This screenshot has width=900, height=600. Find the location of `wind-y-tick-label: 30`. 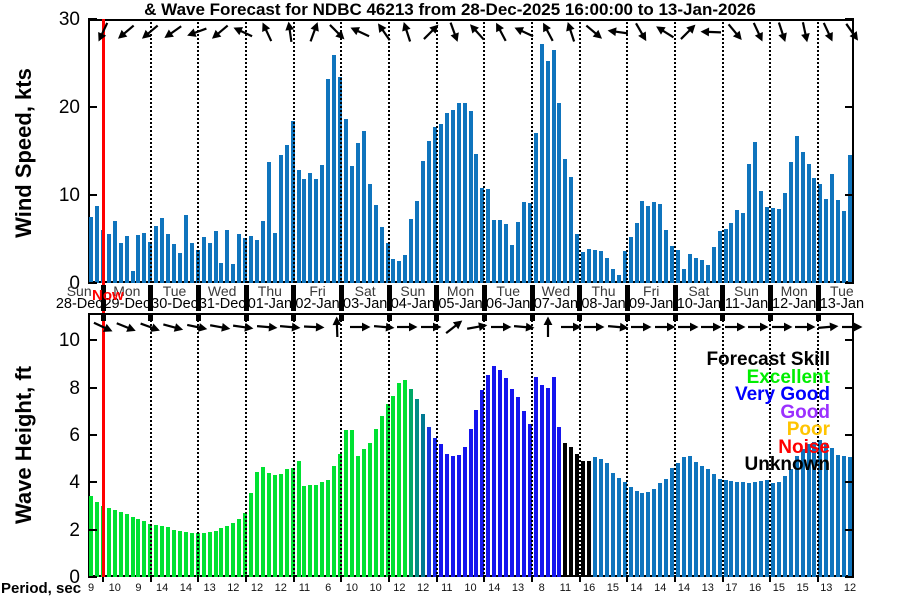

wind-y-tick-label: 30 is located at coordinates (69, 19).